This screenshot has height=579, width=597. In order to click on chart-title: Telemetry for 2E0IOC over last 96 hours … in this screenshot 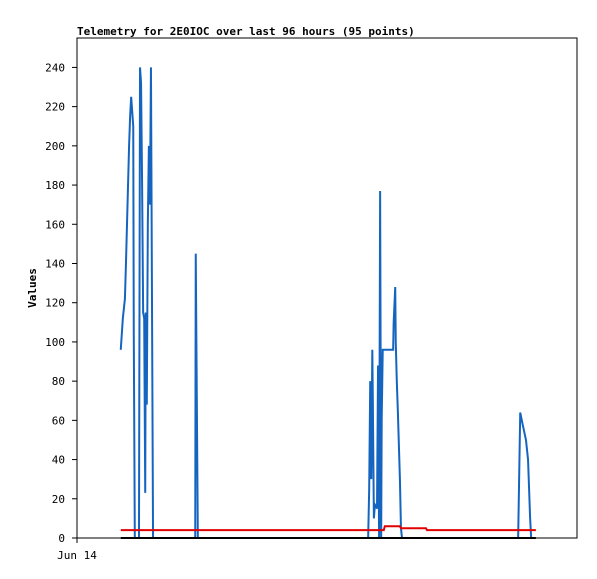, I will do `click(246, 31)`.